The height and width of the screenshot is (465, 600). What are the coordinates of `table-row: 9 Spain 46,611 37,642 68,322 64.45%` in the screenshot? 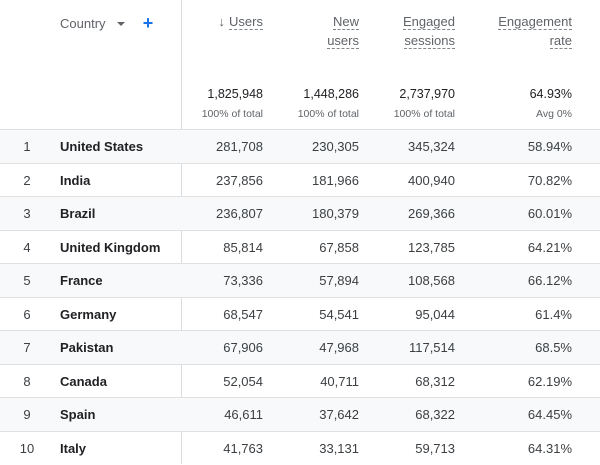 It's located at (300, 414).